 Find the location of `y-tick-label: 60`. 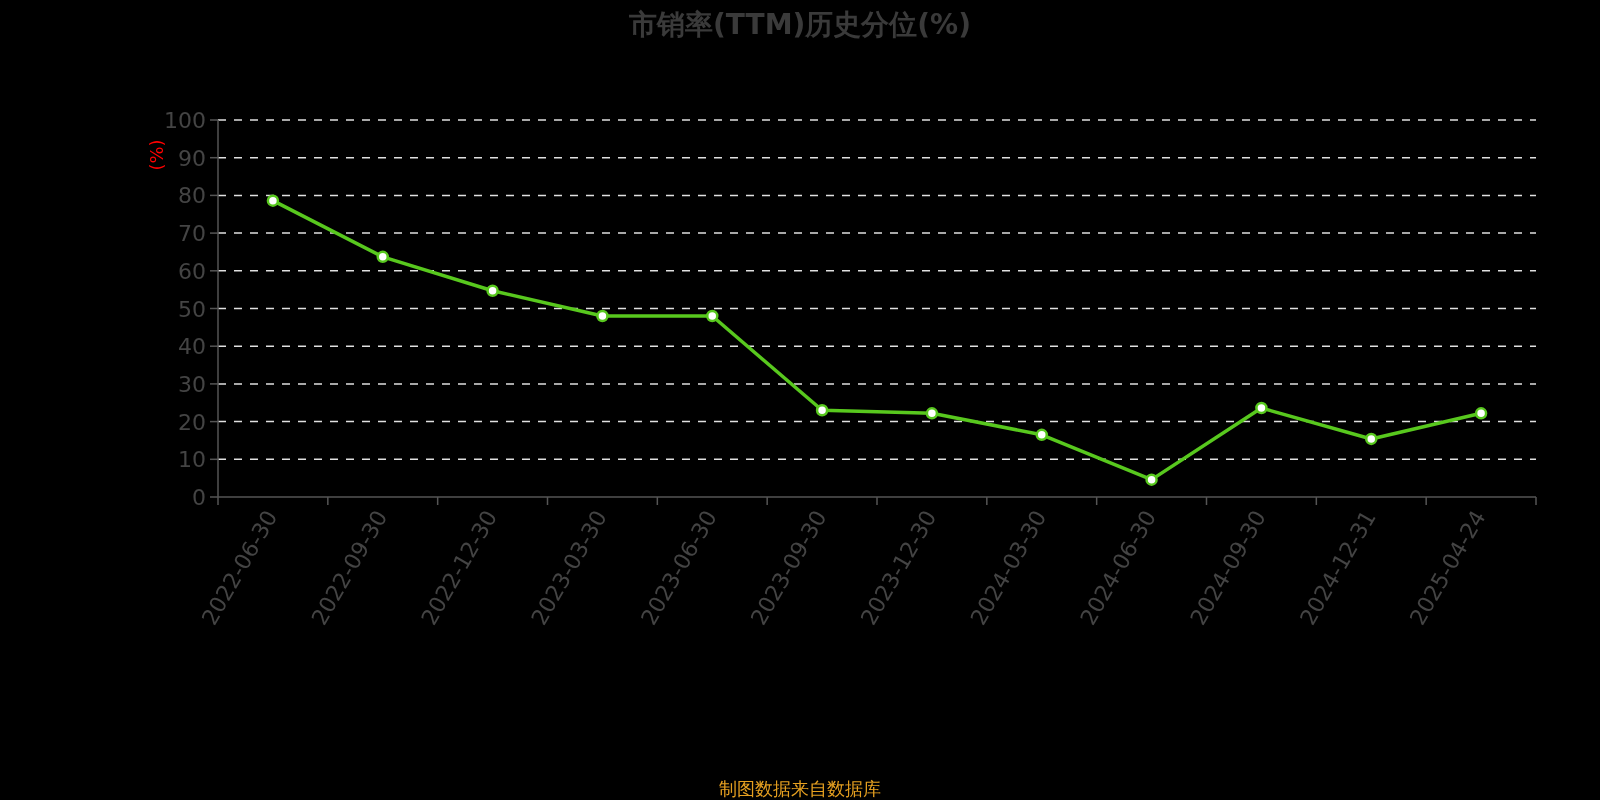

y-tick-label: 60 is located at coordinates (192, 271).